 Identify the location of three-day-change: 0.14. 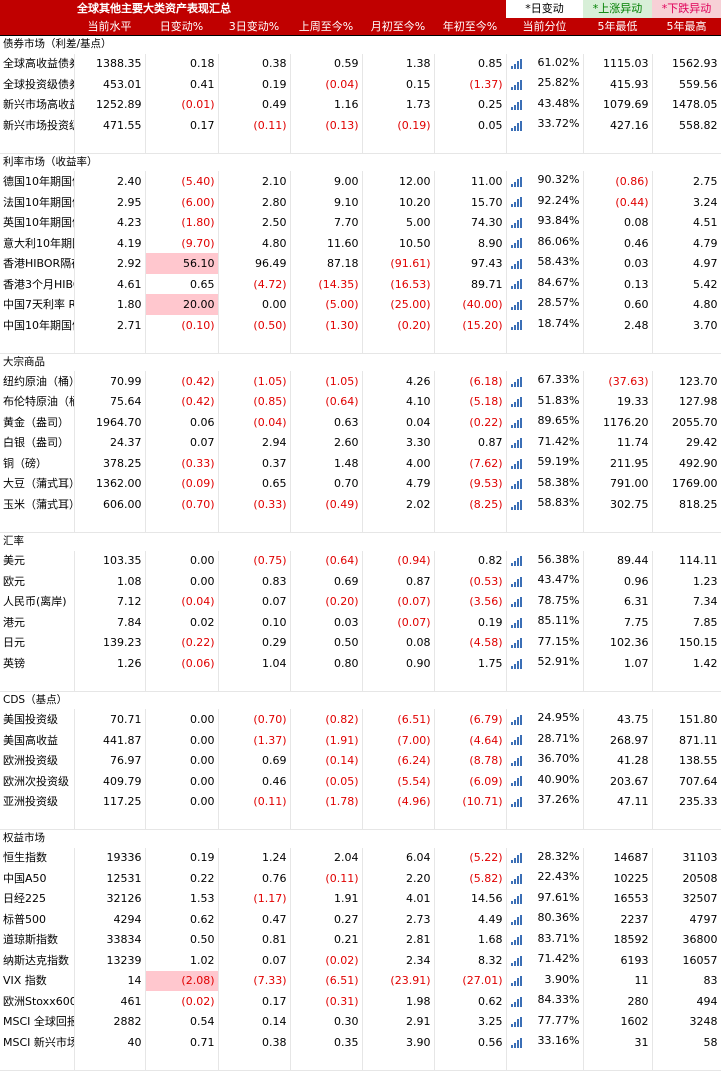
(254, 1022).